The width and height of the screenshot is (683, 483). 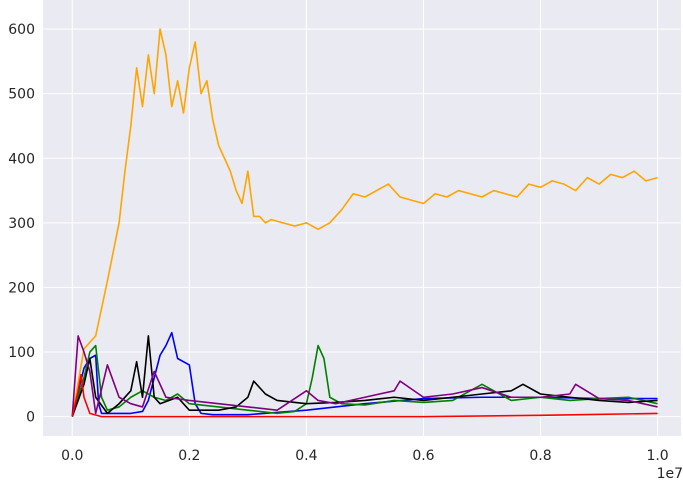 I want to click on y-tick-label: 300, so click(x=21, y=224).